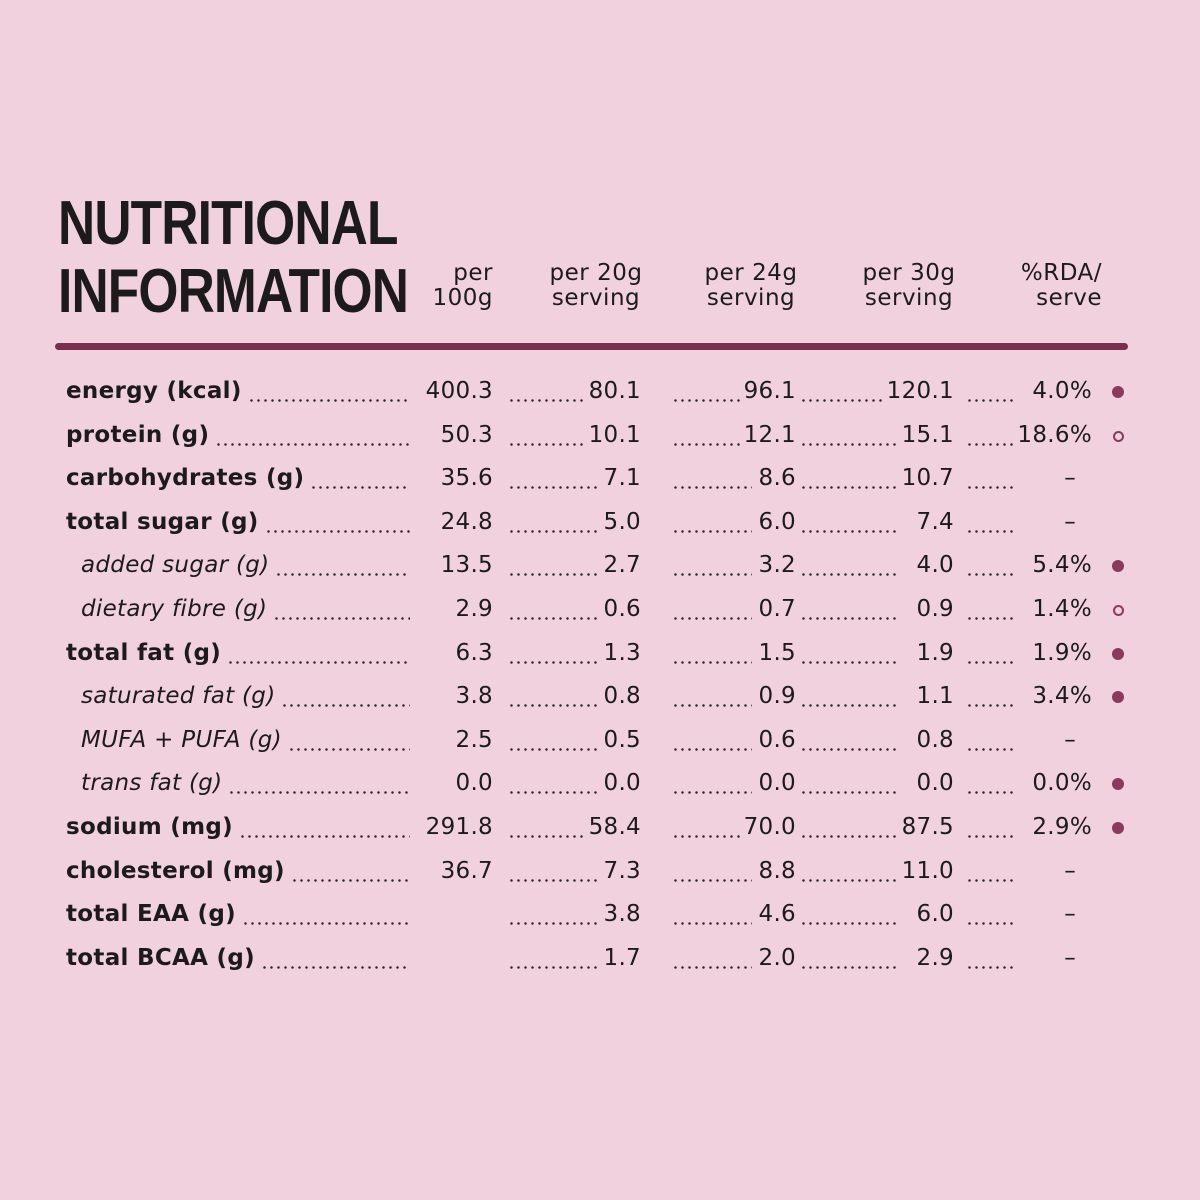  I want to click on value-per-30g: 4.0, so click(933, 565).